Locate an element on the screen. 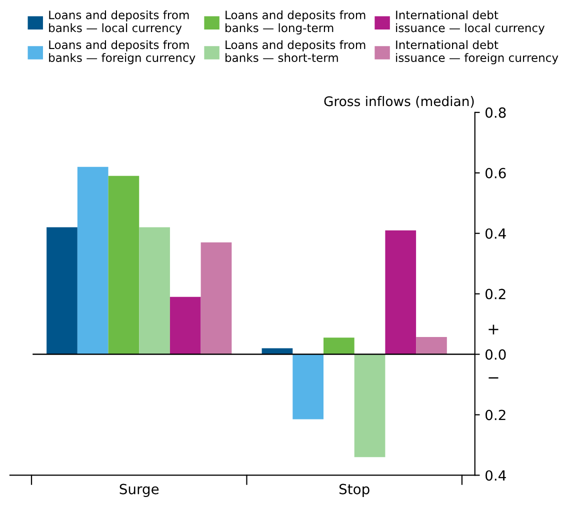  legend-label: International debt issuance — local currency is located at coordinates (470, 22).